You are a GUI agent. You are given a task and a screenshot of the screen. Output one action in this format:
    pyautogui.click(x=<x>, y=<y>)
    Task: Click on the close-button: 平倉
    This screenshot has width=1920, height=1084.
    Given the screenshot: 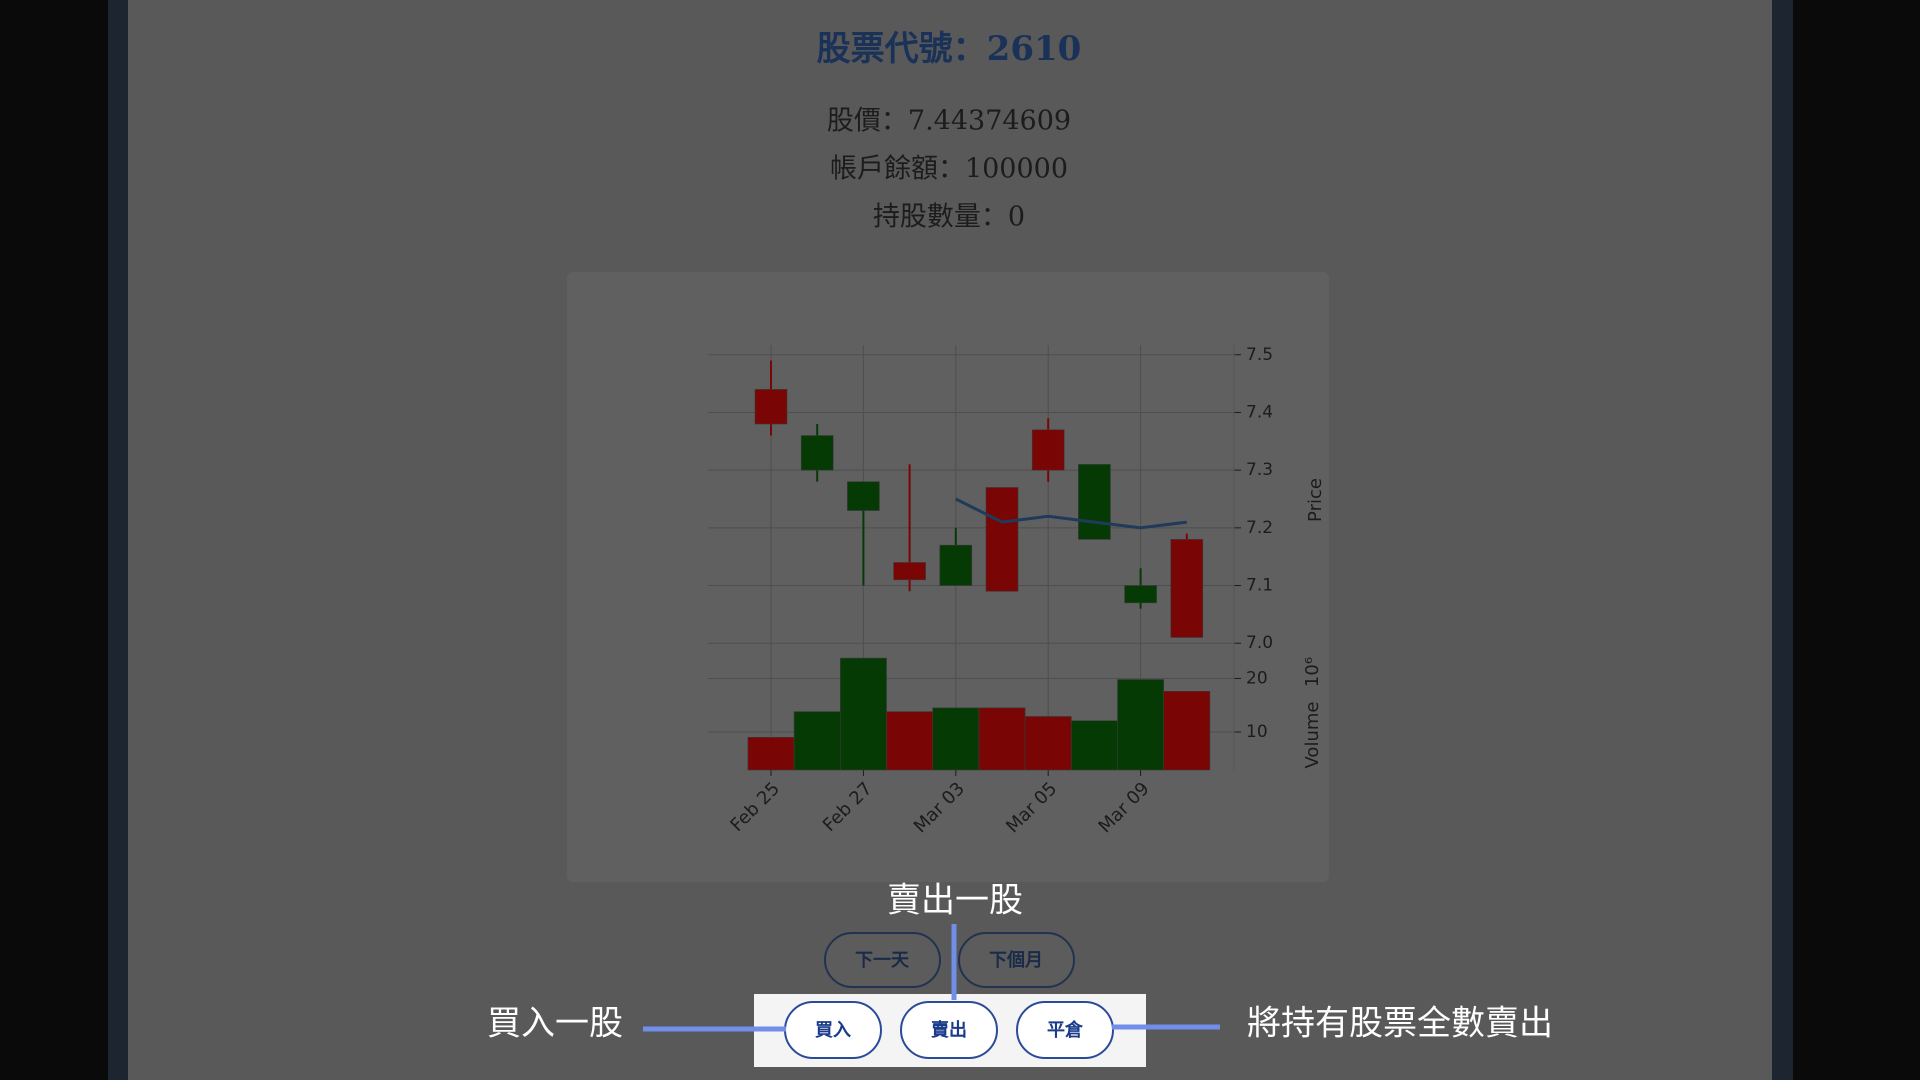 What is the action you would take?
    pyautogui.click(x=1065, y=1030)
    